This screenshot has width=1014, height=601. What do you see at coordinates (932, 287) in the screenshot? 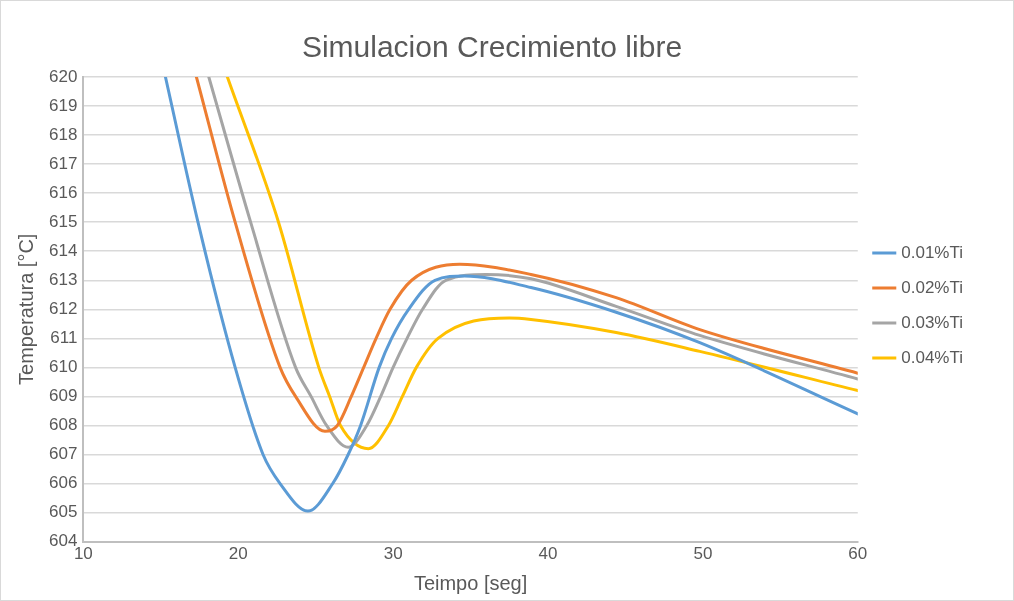
I see `legend-label: 0.02%Ti` at bounding box center [932, 287].